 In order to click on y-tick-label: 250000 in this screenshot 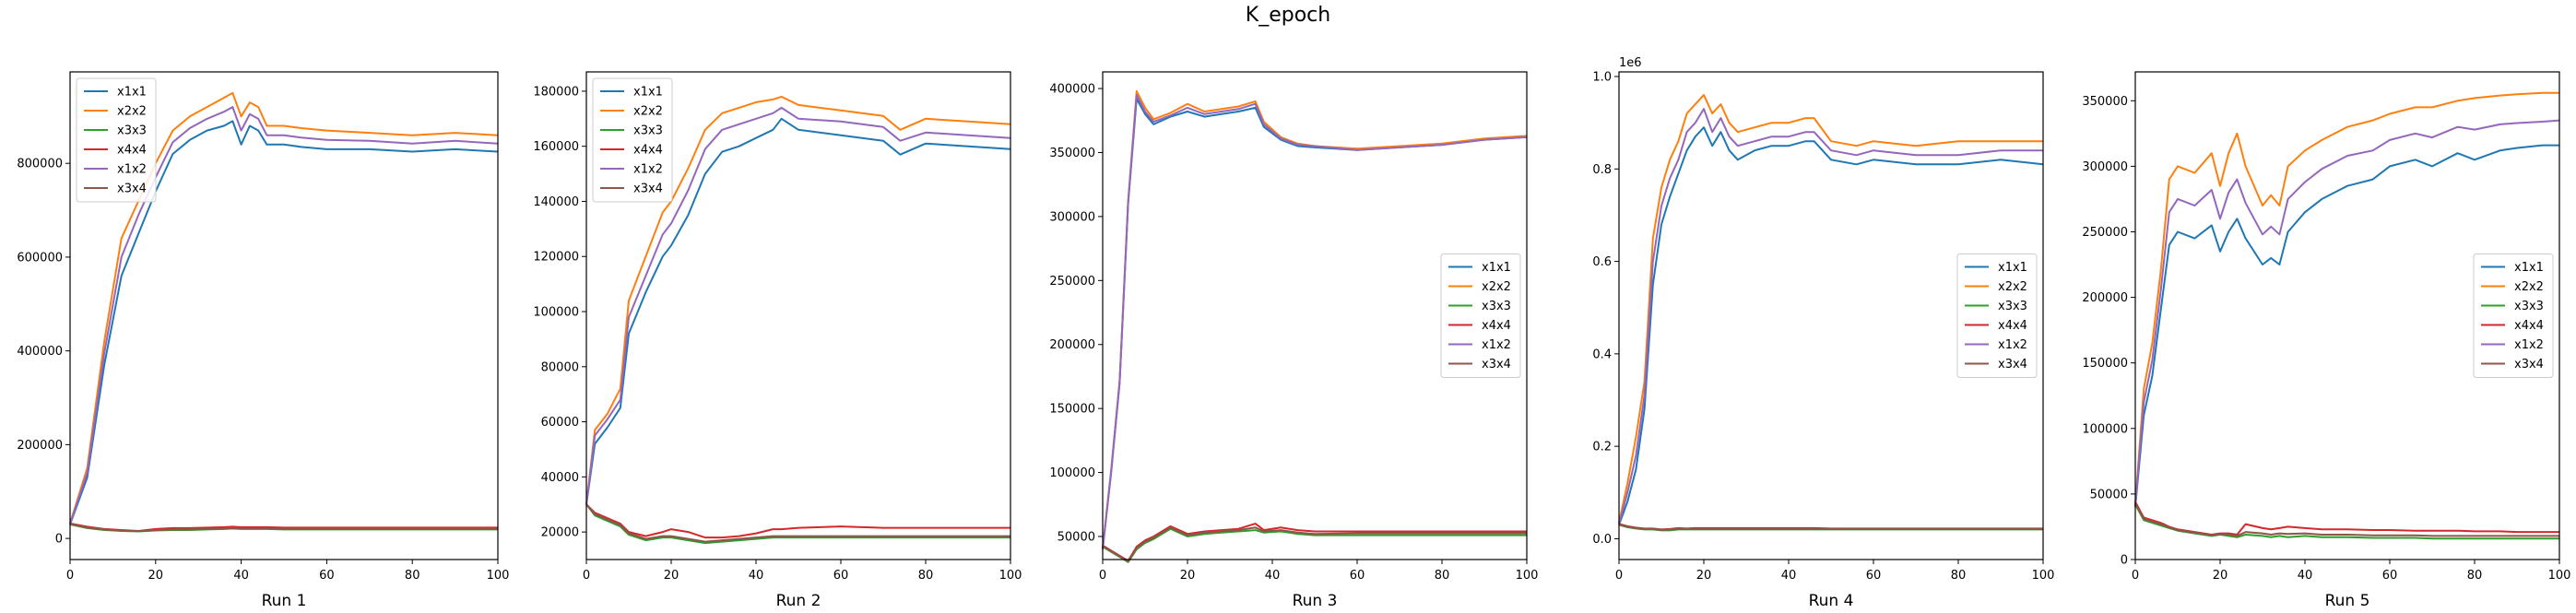, I will do `click(1072, 282)`.